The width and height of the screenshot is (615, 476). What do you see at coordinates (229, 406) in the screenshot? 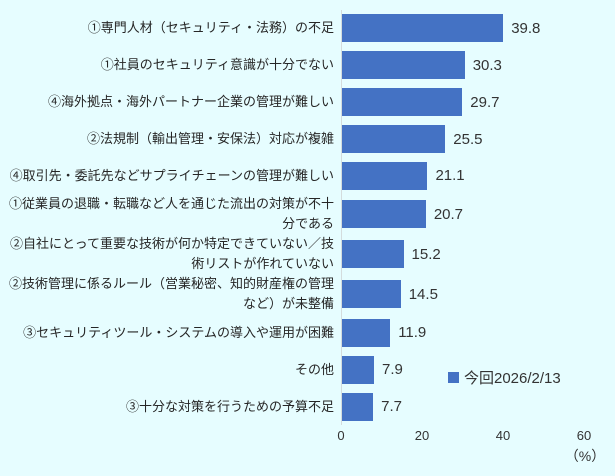
I see `category-label: ③十分な対策を行うための予算不足` at bounding box center [229, 406].